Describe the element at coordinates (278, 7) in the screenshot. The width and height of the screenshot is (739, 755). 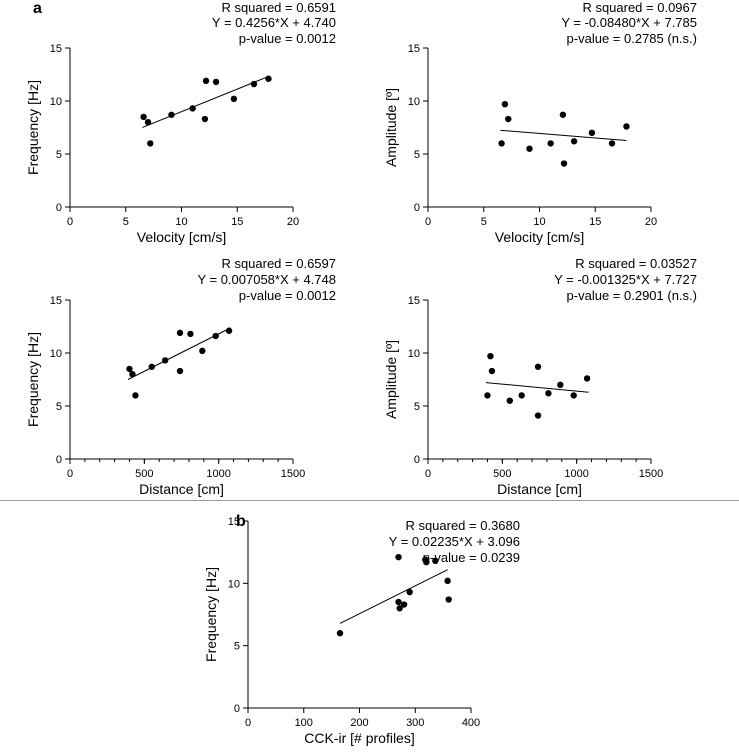
I see `stats-annotation: R squared = 0.6591` at that location.